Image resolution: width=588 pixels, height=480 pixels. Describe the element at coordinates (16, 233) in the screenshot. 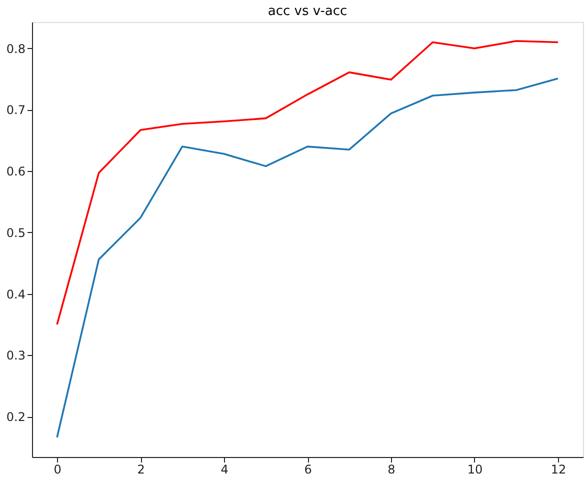

I see `y-tick-label: 0.5` at that location.